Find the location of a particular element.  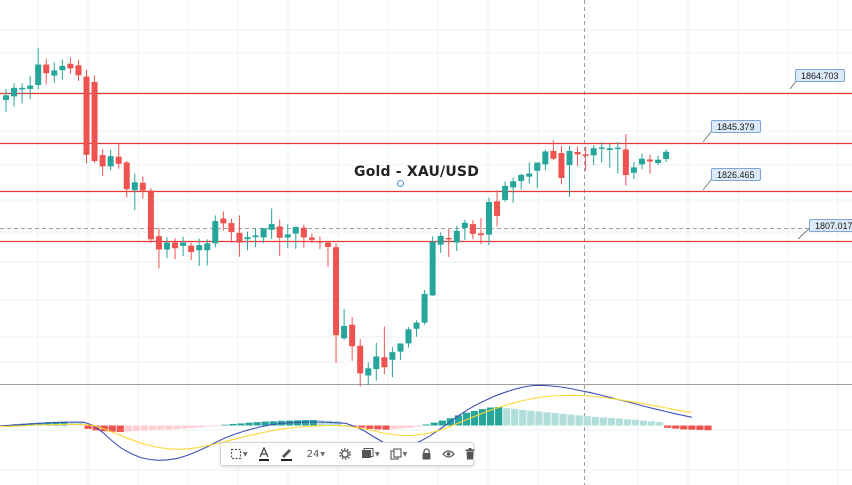

text-color-icon is located at coordinates (264, 454).